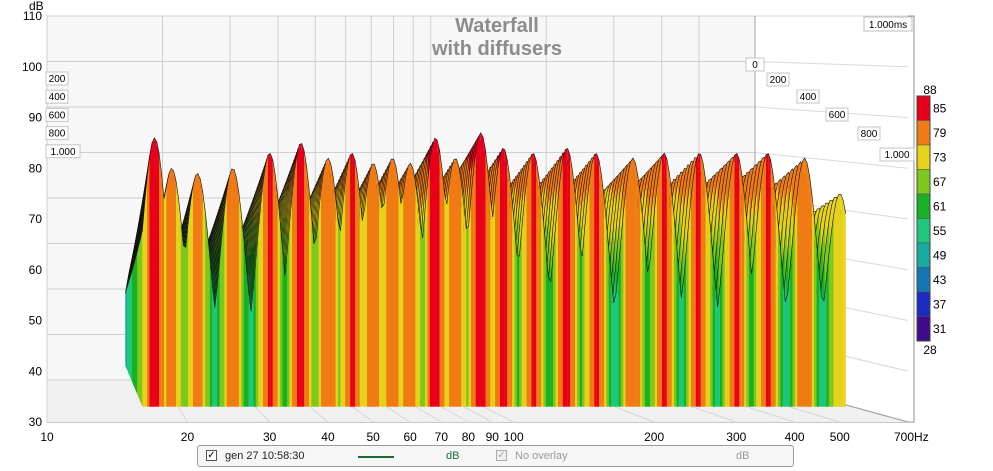  I want to click on overlay2-unit: dB, so click(743, 456).